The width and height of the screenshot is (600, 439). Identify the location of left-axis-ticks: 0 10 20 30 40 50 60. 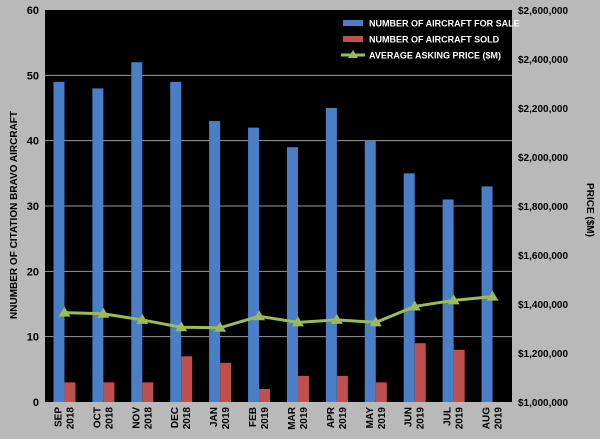
(33, 207).